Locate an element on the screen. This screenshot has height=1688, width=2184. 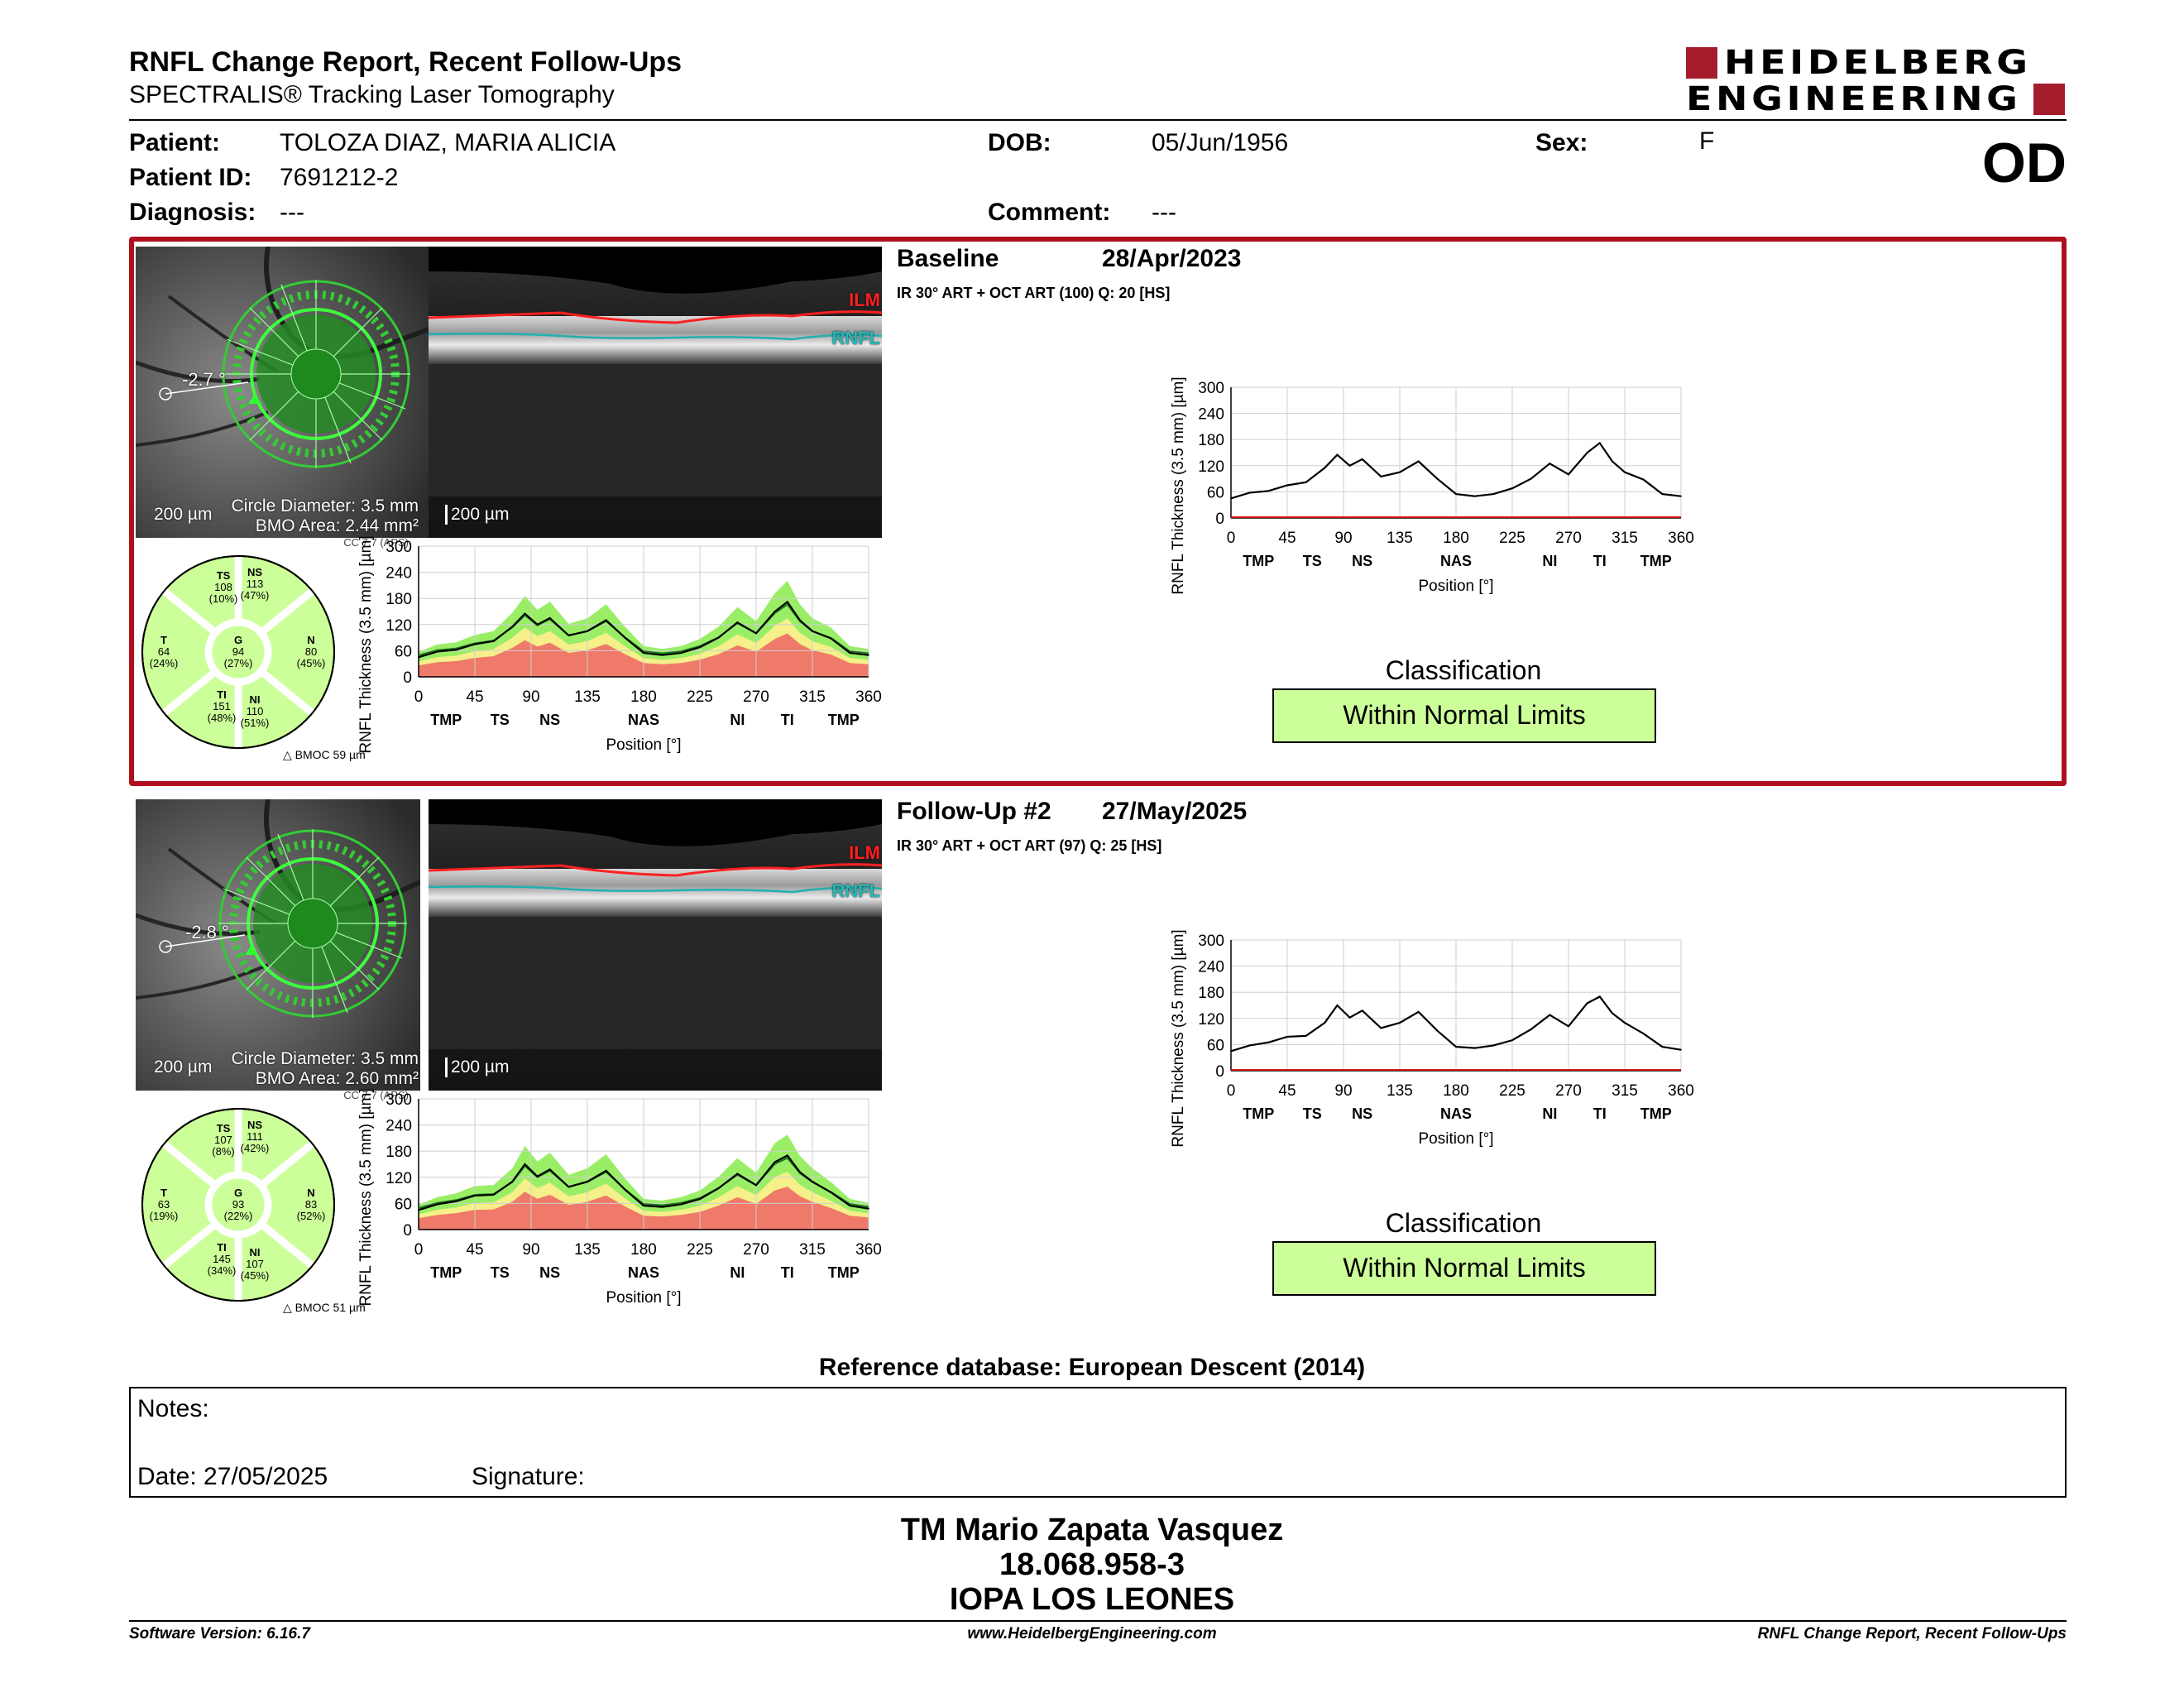
baseline-fundus-svg is located at coordinates (282, 392).